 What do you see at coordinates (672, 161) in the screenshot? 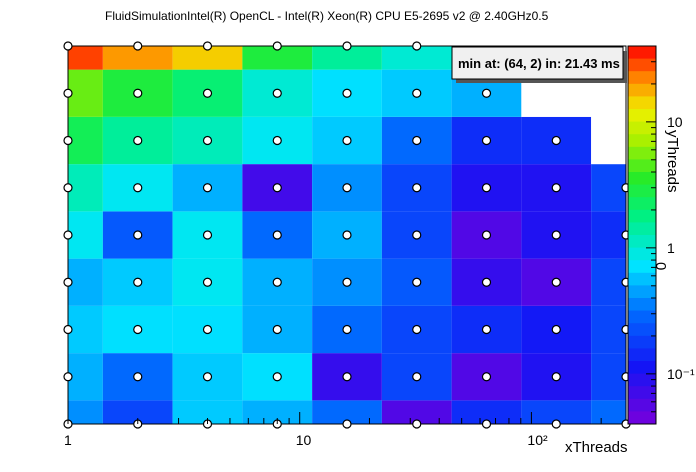
I see `y-axis-label: yThreads` at bounding box center [672, 161].